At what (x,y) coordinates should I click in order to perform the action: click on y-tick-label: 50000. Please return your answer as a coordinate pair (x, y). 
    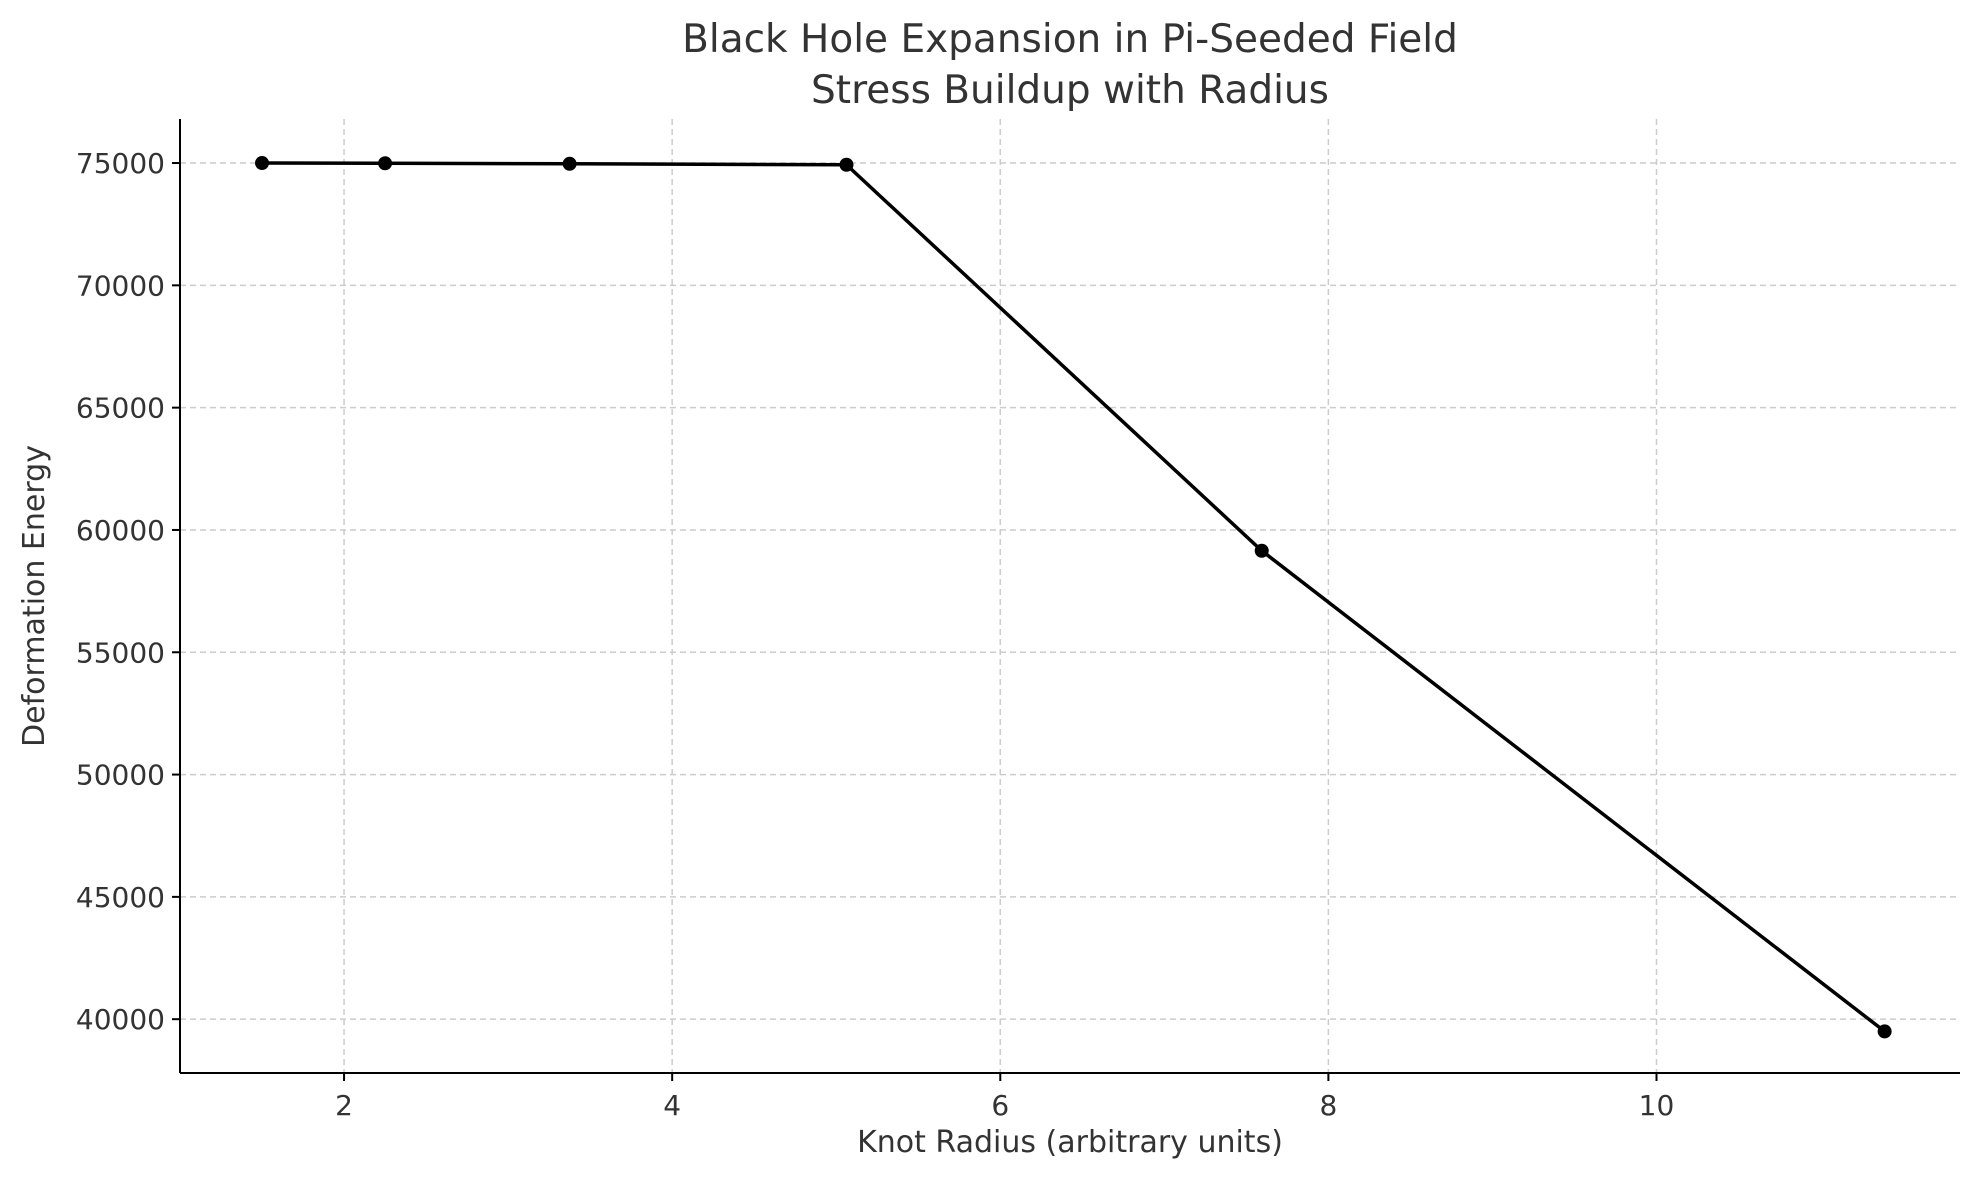
    Looking at the image, I should click on (120, 775).